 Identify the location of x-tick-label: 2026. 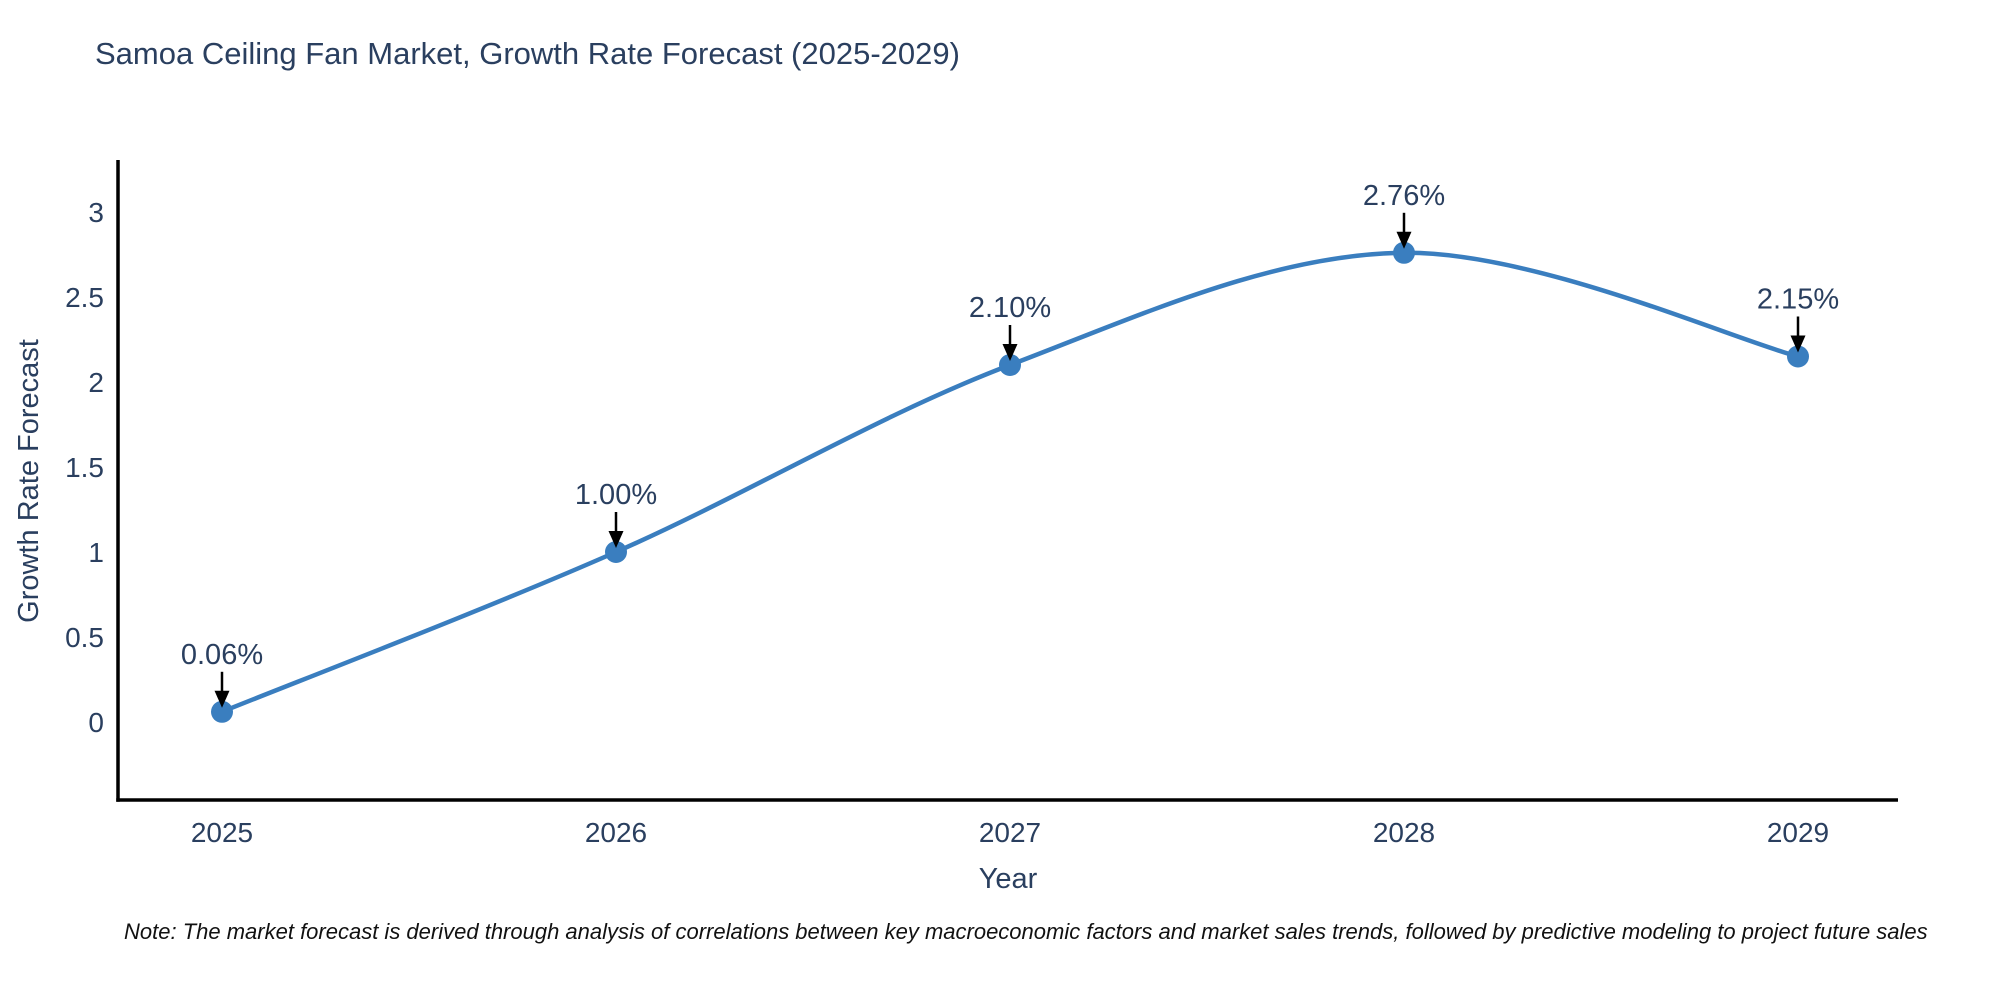
(616, 832).